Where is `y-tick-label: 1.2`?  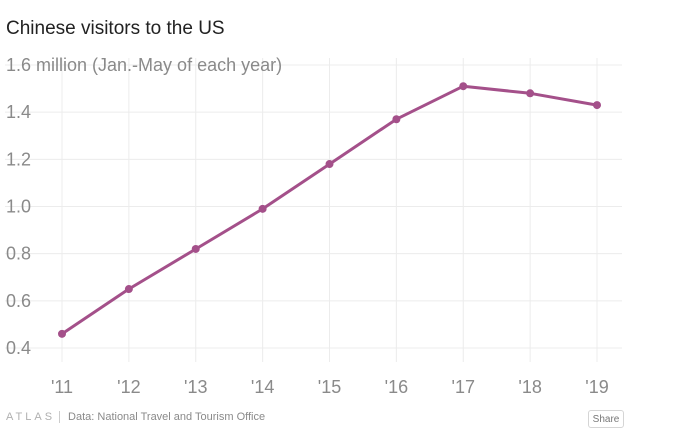 y-tick-label: 1.2 is located at coordinates (18, 159).